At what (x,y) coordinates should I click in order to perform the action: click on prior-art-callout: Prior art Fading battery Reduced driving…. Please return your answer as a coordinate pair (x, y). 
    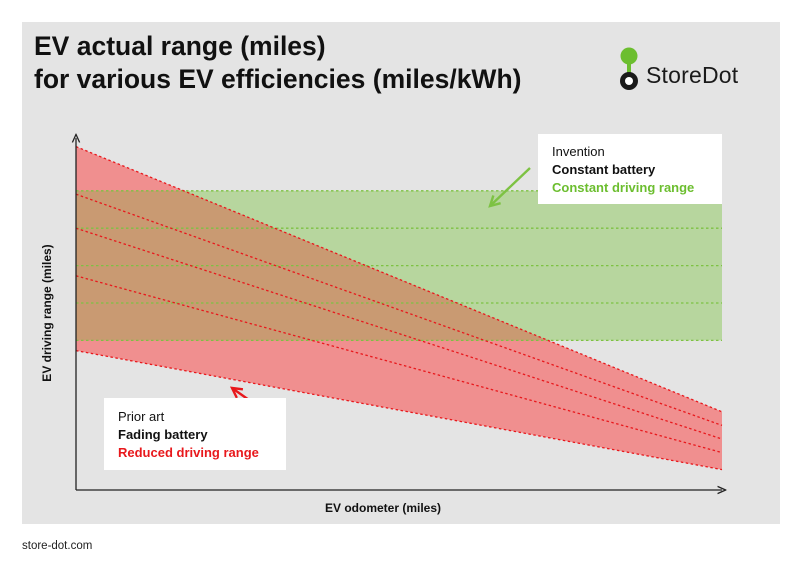
    Looking at the image, I should click on (195, 434).